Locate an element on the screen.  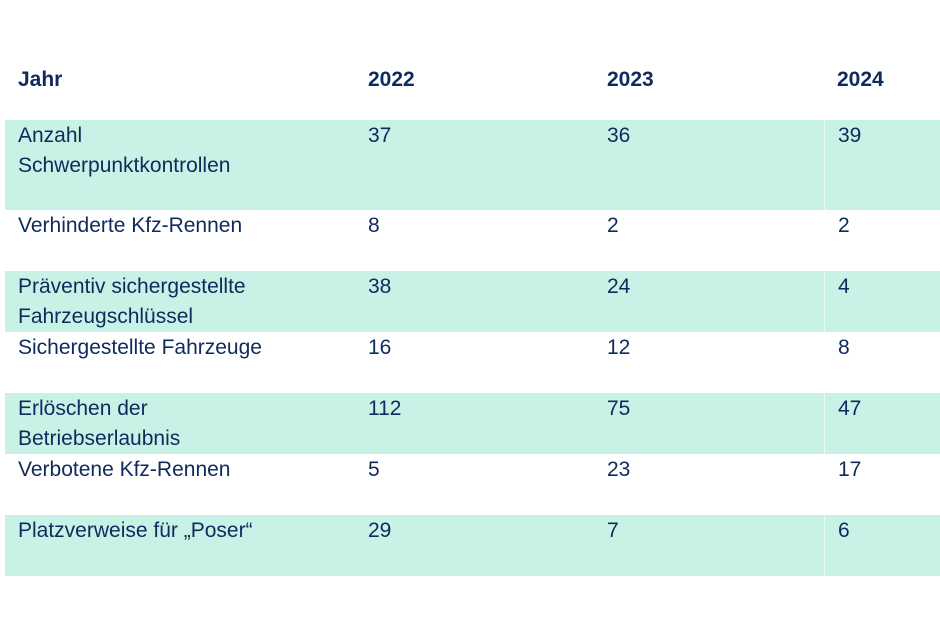
table-row: Verhinderte Kfz-Rennen 8 2 2 is located at coordinates (472, 240).